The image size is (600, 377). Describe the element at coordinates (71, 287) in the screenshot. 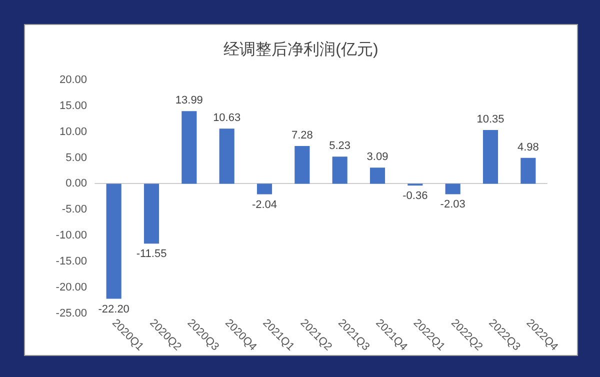

I see `y-tick-label: -20.00` at that location.